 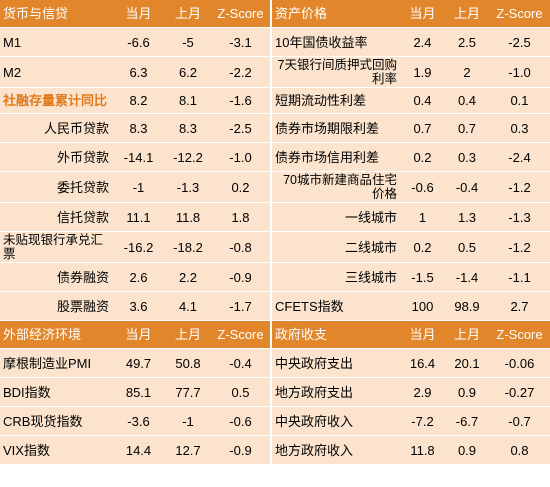 What do you see at coordinates (56, 247) in the screenshot?
I see `row-label: 未贴现银行承兑汇票` at bounding box center [56, 247].